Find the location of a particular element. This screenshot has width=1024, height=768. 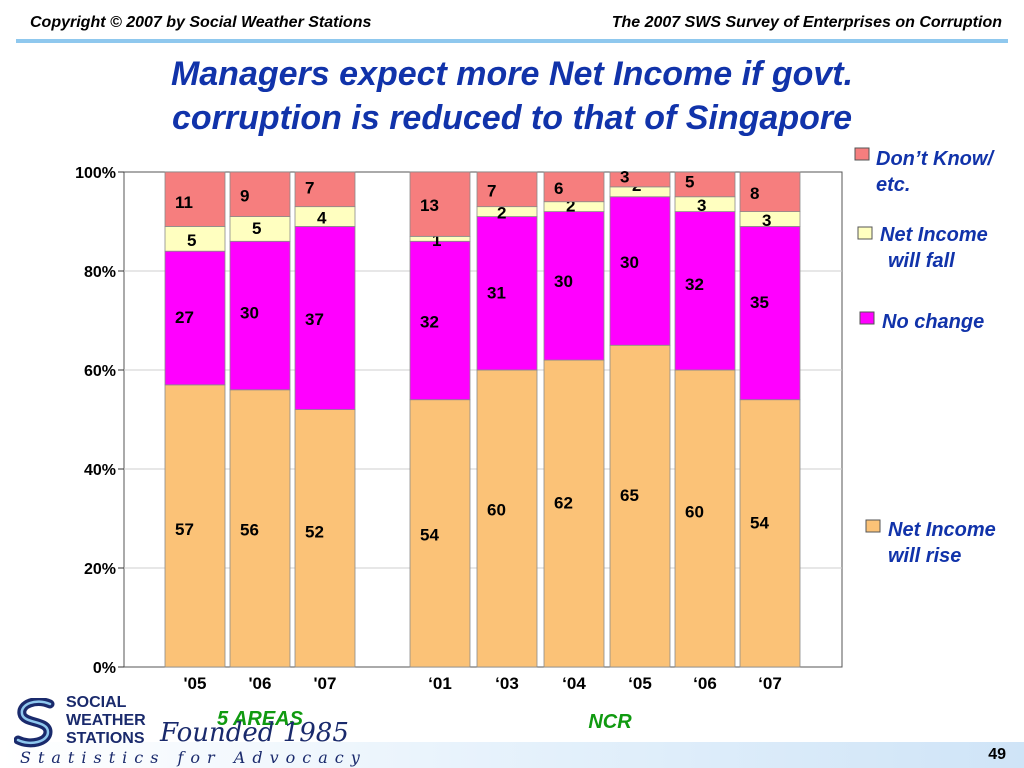

x-tick-label: ‘06 is located at coordinates (705, 683).